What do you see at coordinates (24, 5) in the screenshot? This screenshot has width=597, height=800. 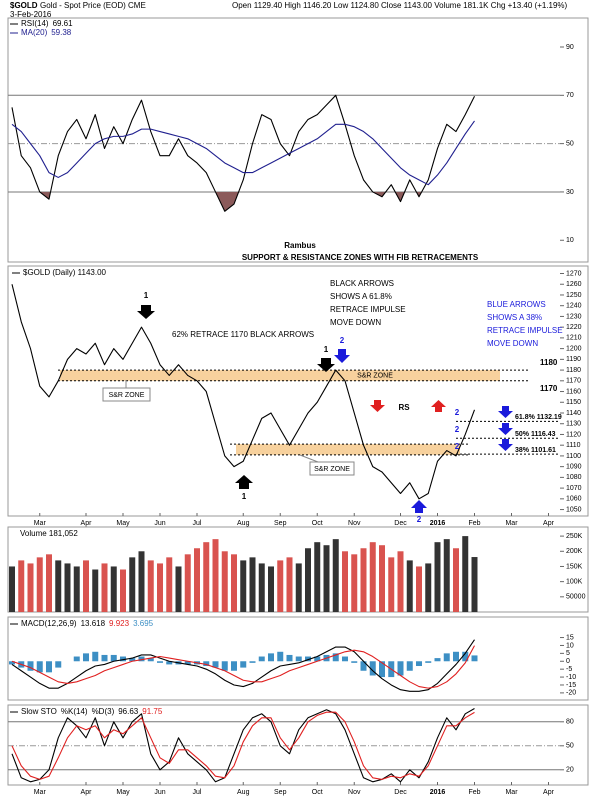 I see `symbol: $GOLD` at bounding box center [24, 5].